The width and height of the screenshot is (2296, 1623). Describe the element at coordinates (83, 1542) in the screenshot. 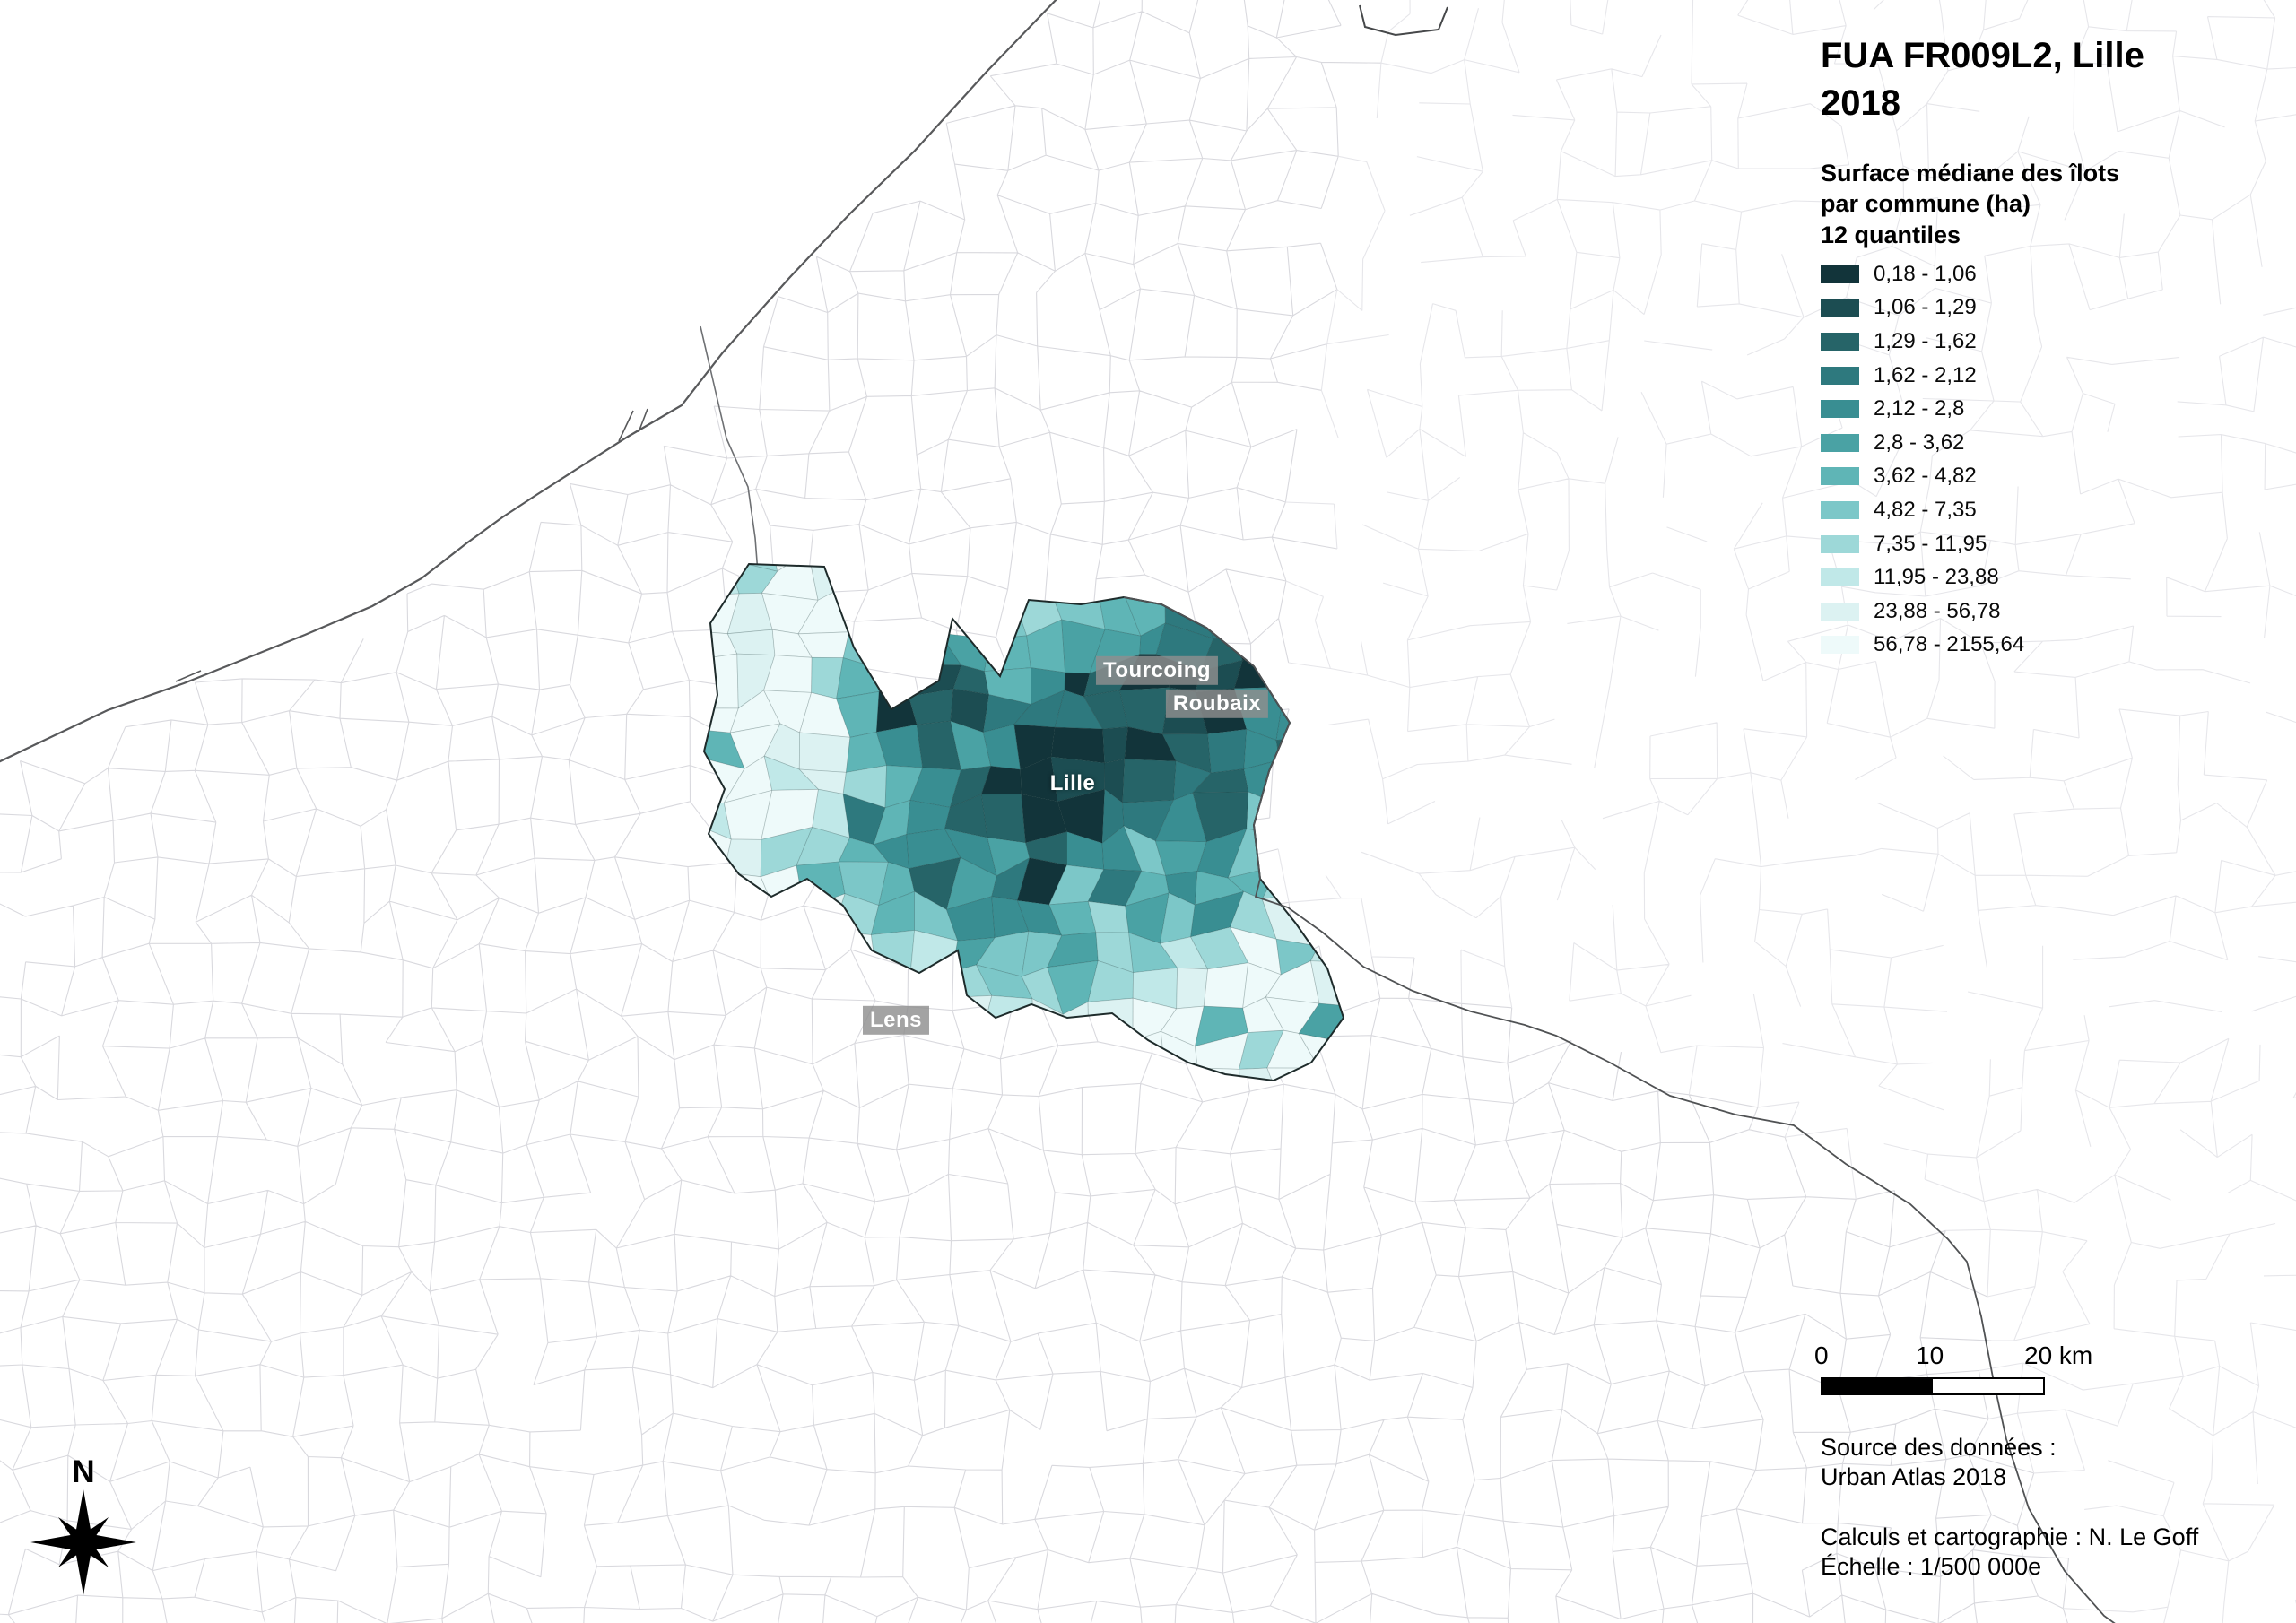

I see `north-arrow-icon` at that location.